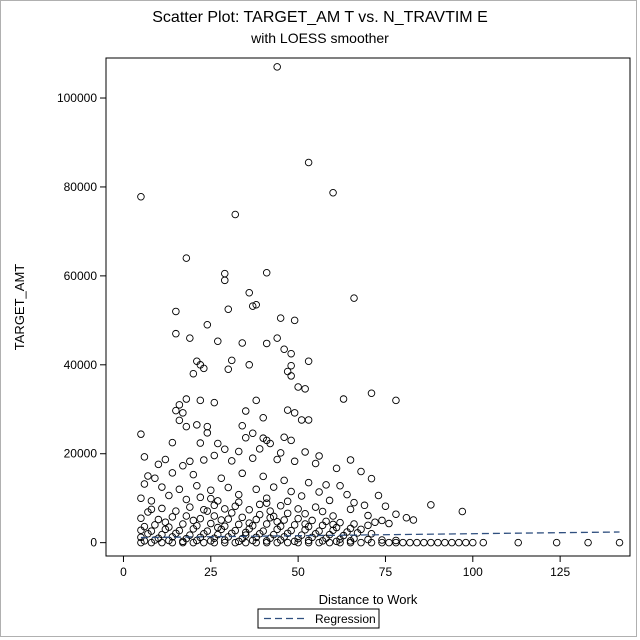  Describe the element at coordinates (19, 307) in the screenshot. I see `y-axis-label: TARGET_AMT` at that location.